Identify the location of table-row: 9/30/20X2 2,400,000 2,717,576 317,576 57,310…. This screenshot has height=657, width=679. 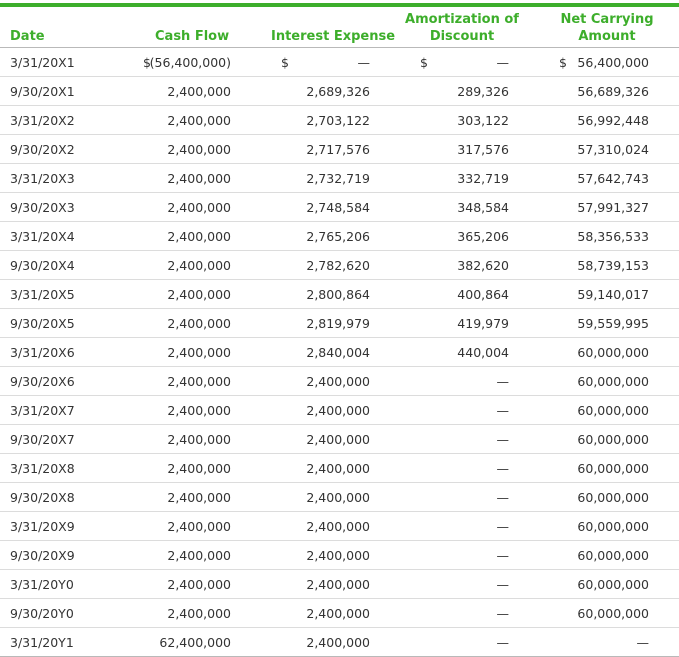
(339, 149).